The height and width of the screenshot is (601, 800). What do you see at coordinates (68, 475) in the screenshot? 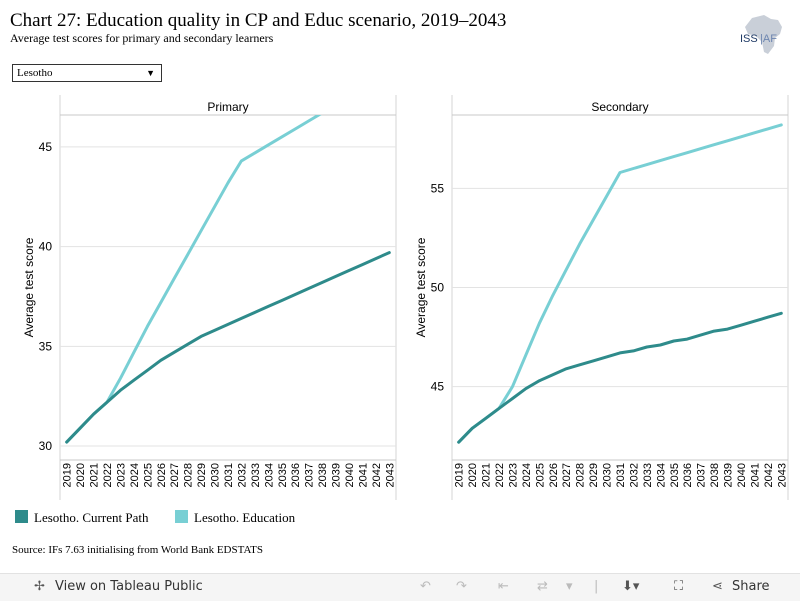
I see `primary-x-tick-label: 2019` at bounding box center [68, 475].